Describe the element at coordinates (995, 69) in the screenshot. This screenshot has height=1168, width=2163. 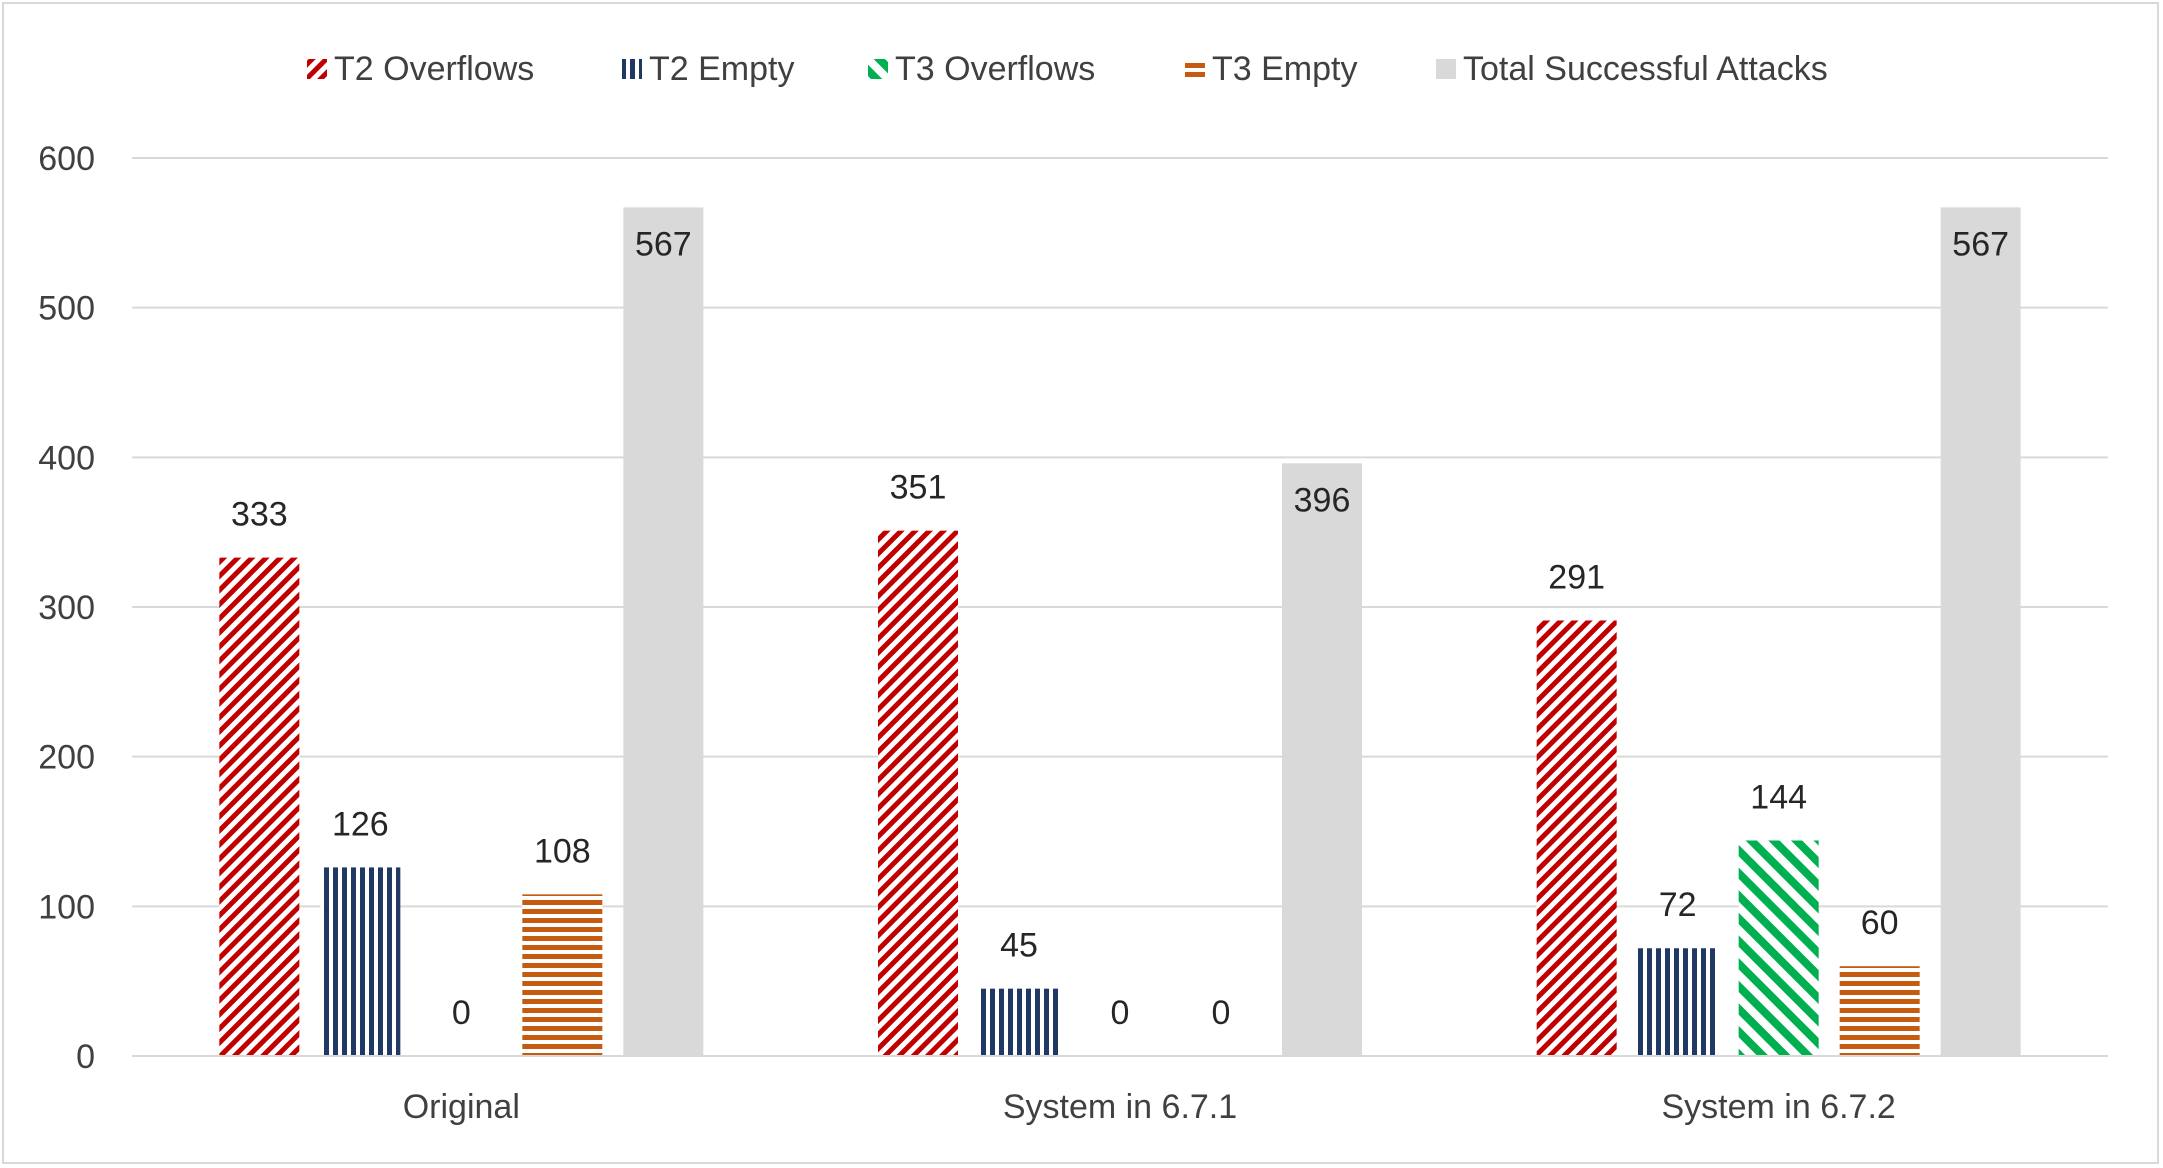
I see `legend-label: T3 Overflows` at that location.